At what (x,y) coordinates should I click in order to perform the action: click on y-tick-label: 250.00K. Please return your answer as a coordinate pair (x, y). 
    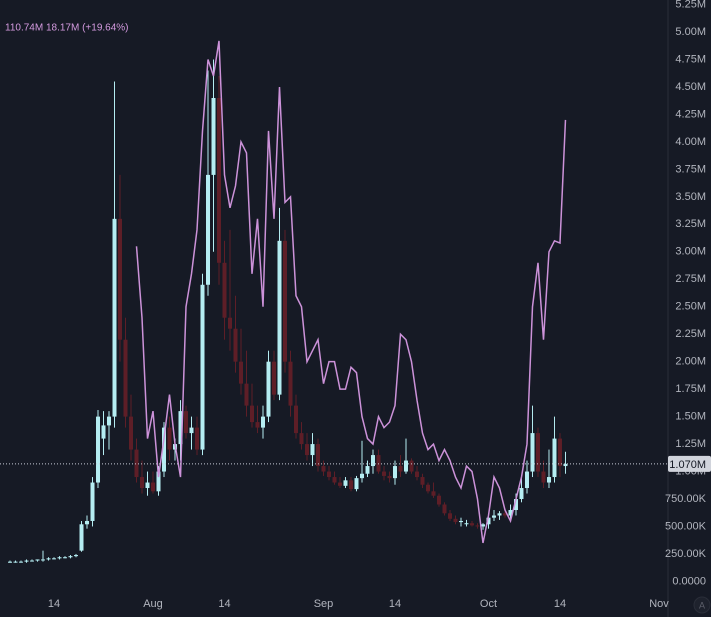
    Looking at the image, I should click on (686, 554).